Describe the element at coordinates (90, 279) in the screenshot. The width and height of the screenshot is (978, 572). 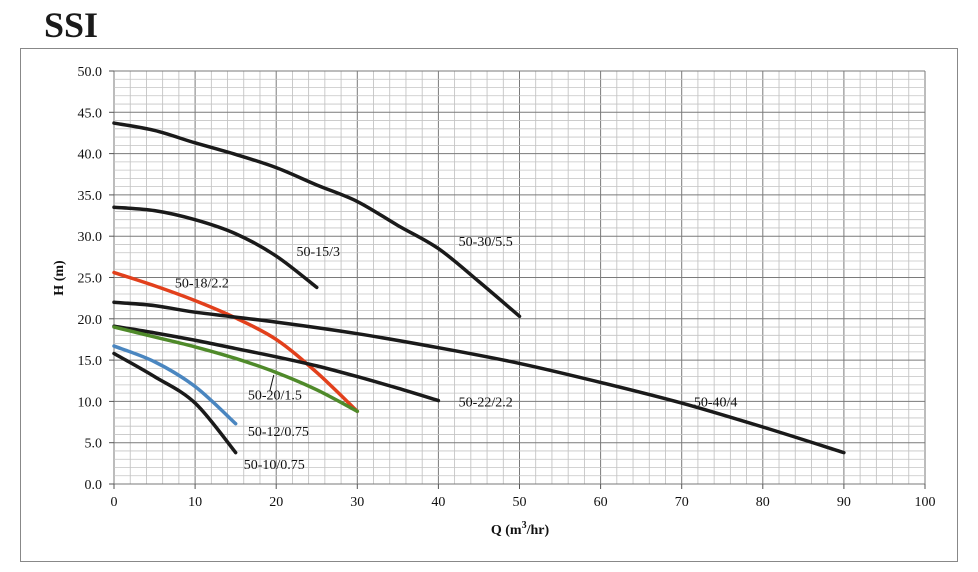
I see `y-tick-label: 25.0` at that location.